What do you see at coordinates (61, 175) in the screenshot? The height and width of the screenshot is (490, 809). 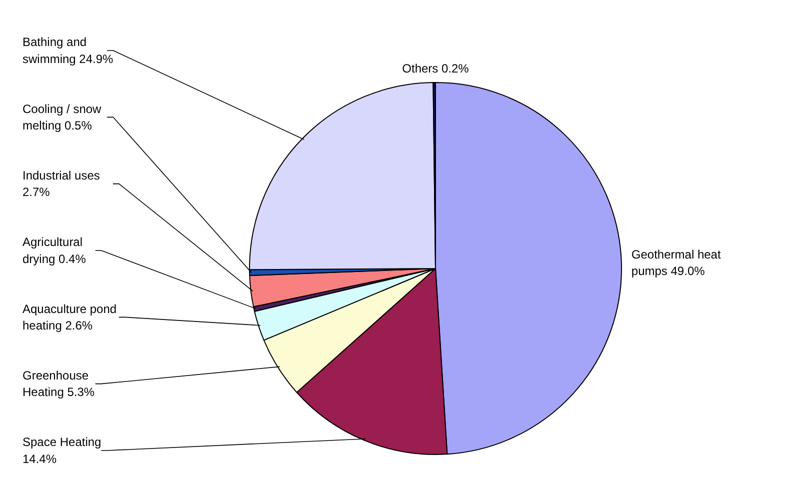 I see `slice-label: Industrial uses` at bounding box center [61, 175].